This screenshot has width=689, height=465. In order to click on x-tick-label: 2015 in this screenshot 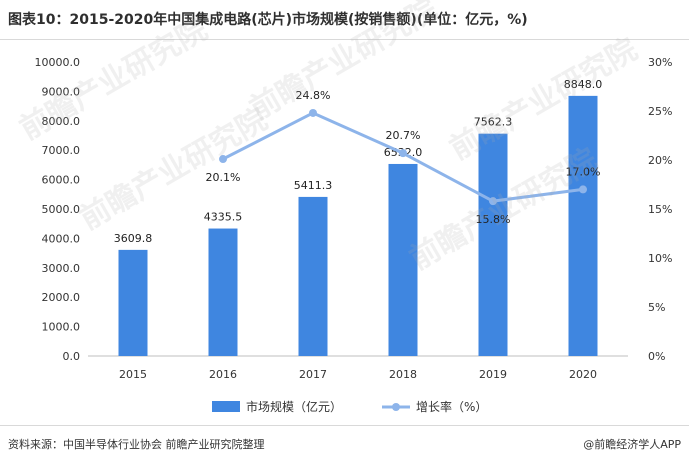, I will do `click(133, 374)`.